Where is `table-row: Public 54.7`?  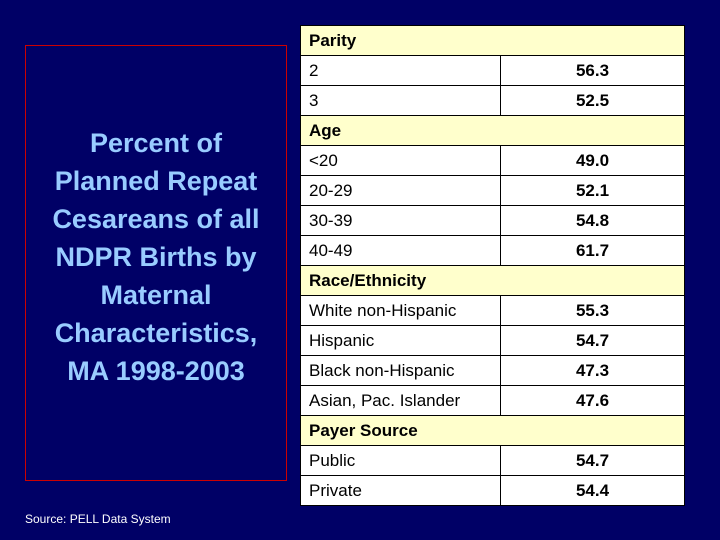
table-row: Public 54.7 is located at coordinates (492, 460).